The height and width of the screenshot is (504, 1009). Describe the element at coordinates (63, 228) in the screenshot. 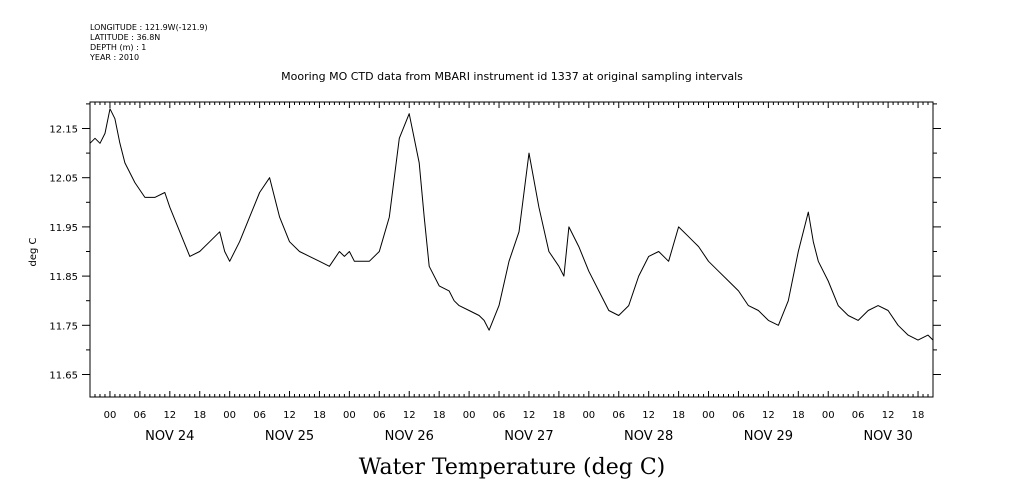

I see `y-tick-label: 11.95` at that location.